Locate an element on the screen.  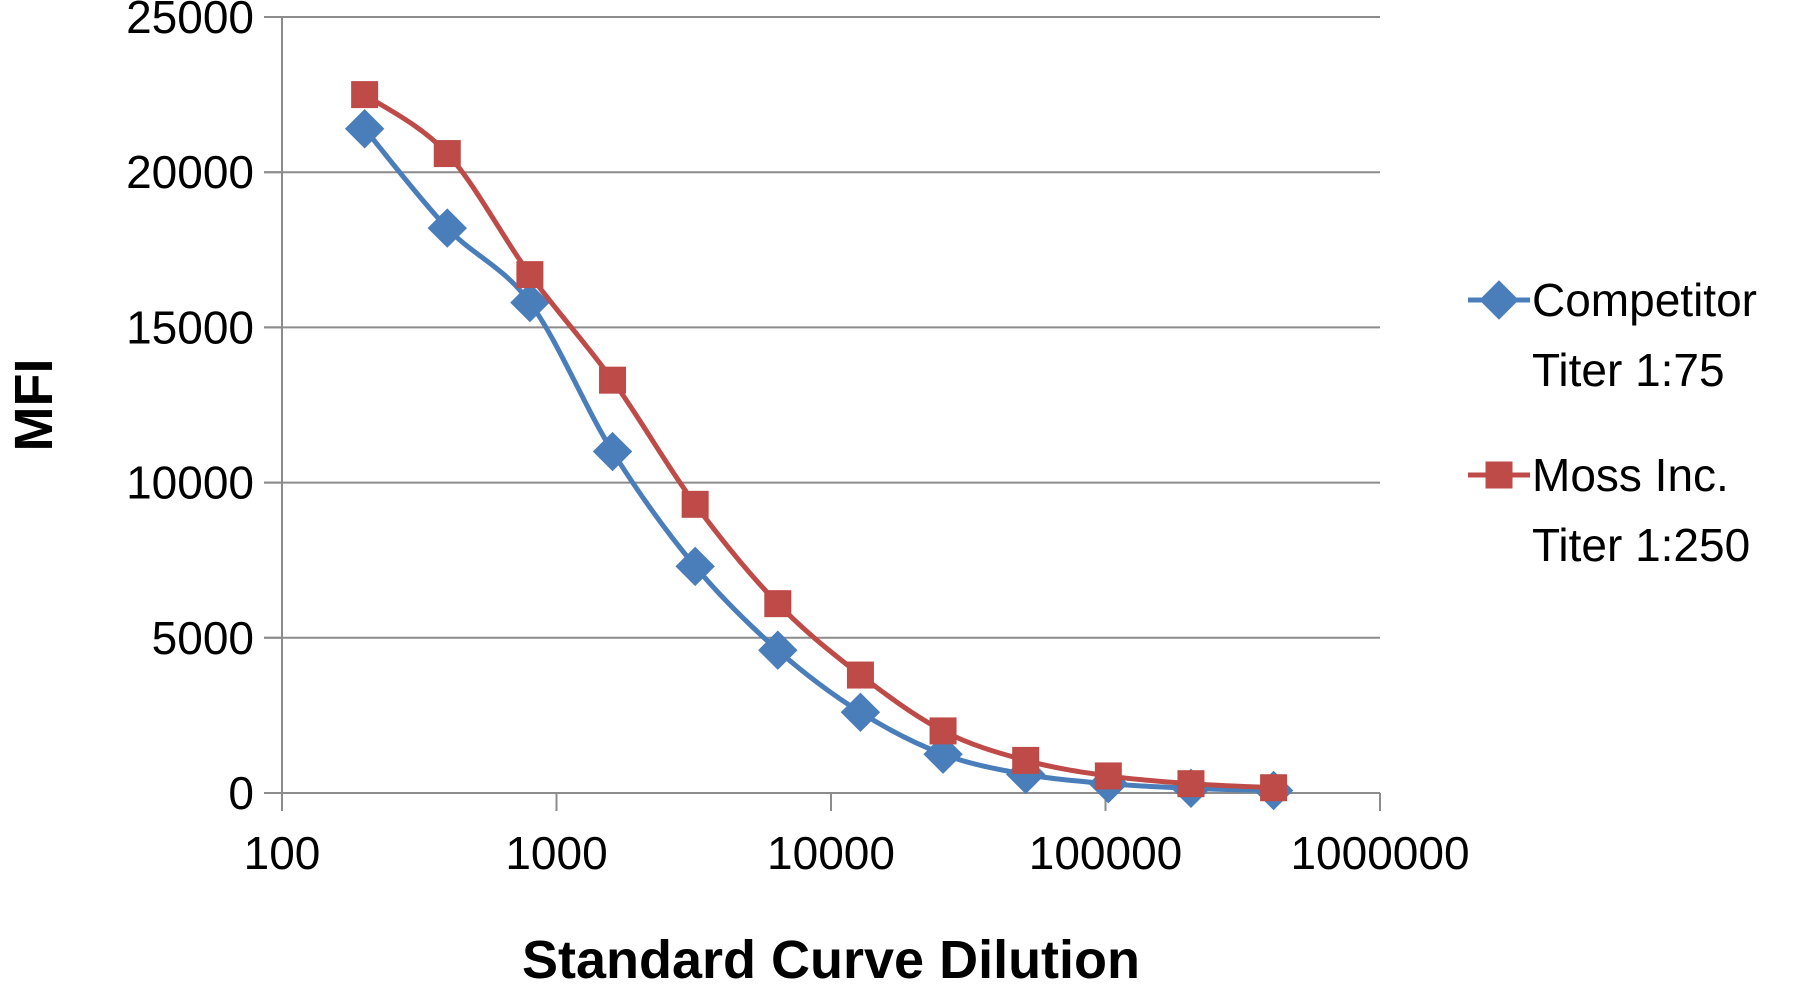
x-tick-label: 1000 is located at coordinates (556, 853).